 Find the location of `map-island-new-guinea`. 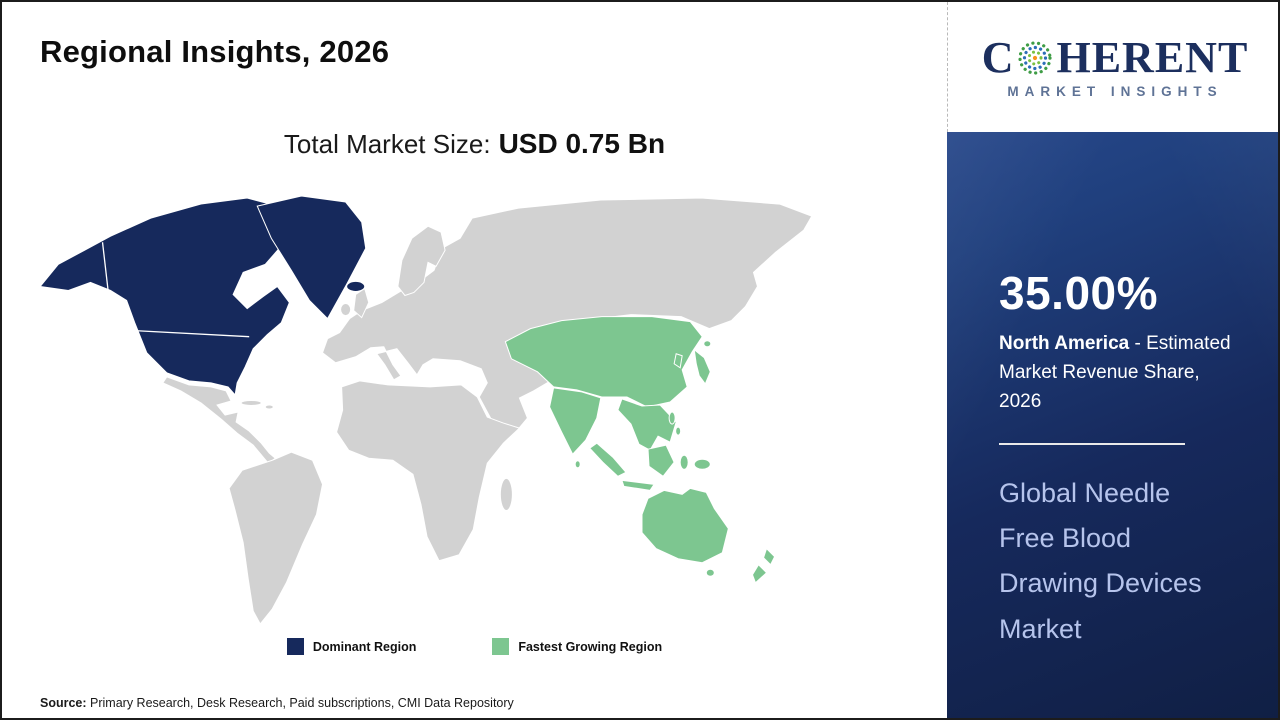

map-island-new-guinea is located at coordinates (702, 464).